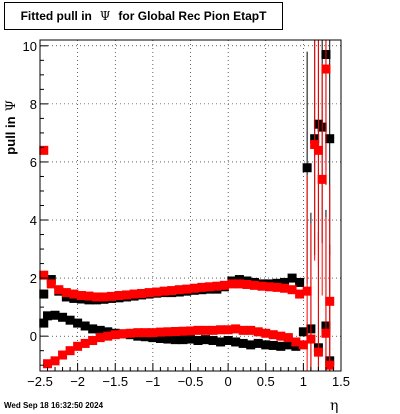  What do you see at coordinates (191, 381) in the screenshot?
I see `x-tick-label: −0.5` at bounding box center [191, 381].